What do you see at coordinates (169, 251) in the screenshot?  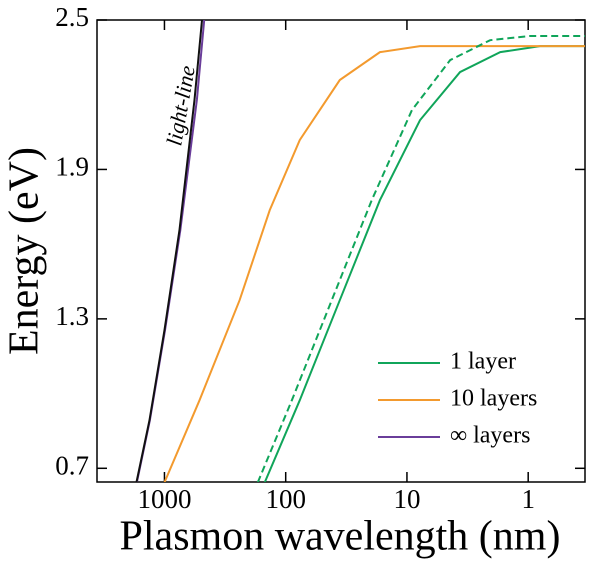 I see `line-series` at bounding box center [169, 251].